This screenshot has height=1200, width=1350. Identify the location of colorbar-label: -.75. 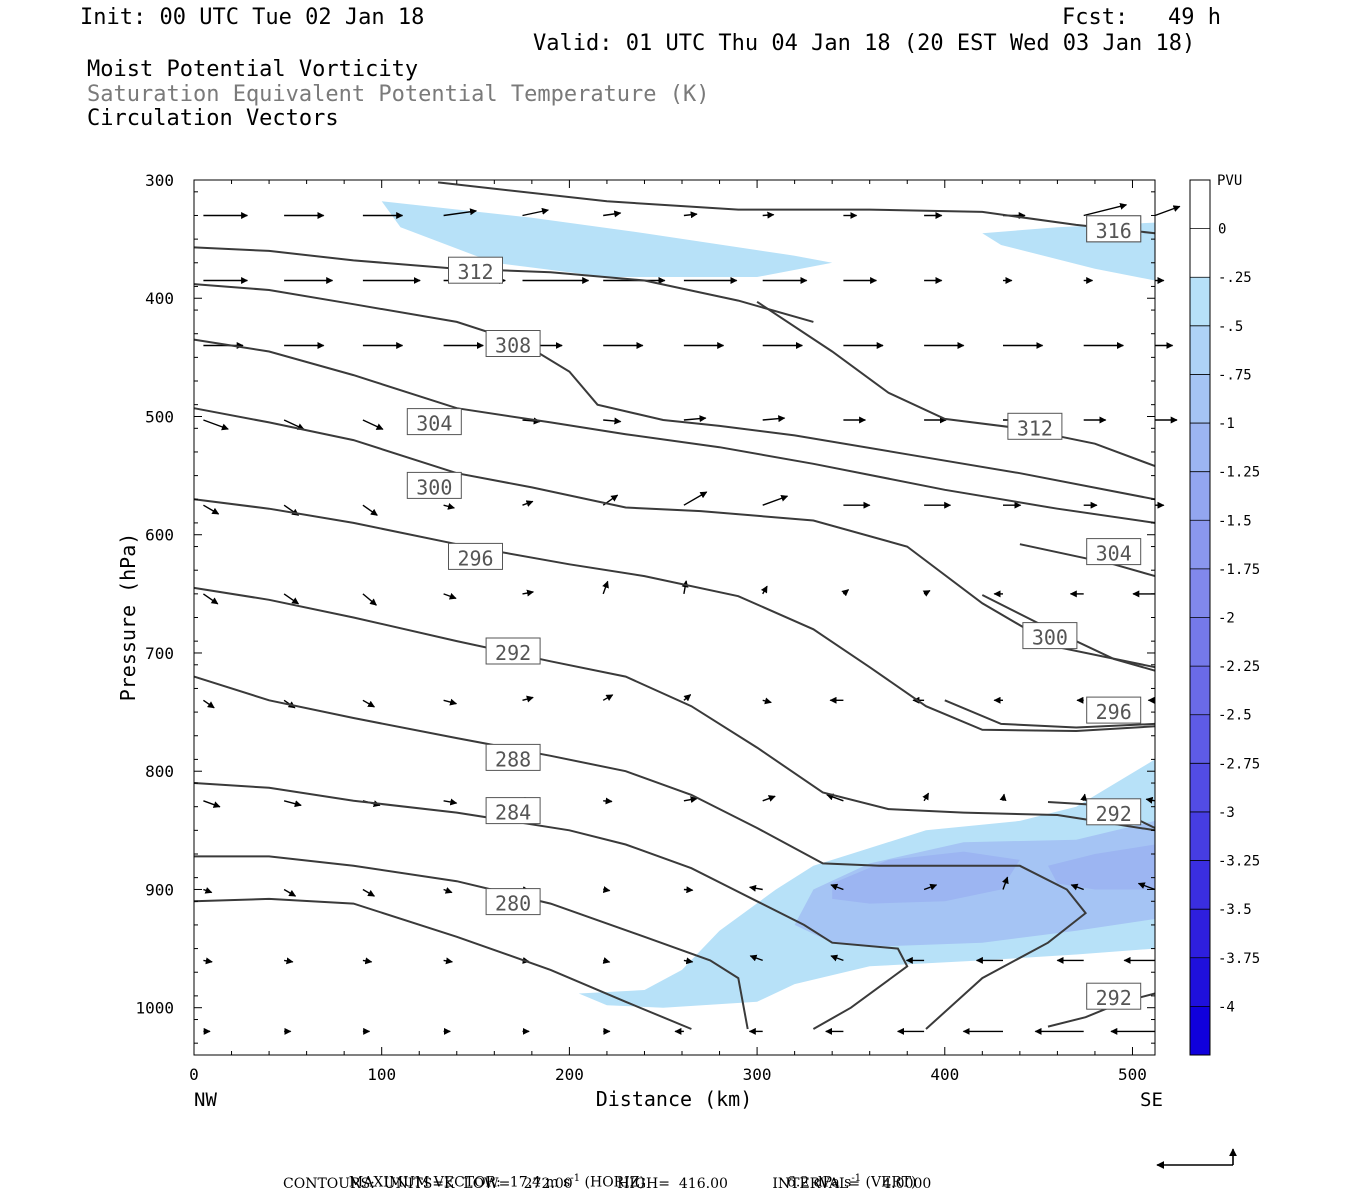
(1235, 375).